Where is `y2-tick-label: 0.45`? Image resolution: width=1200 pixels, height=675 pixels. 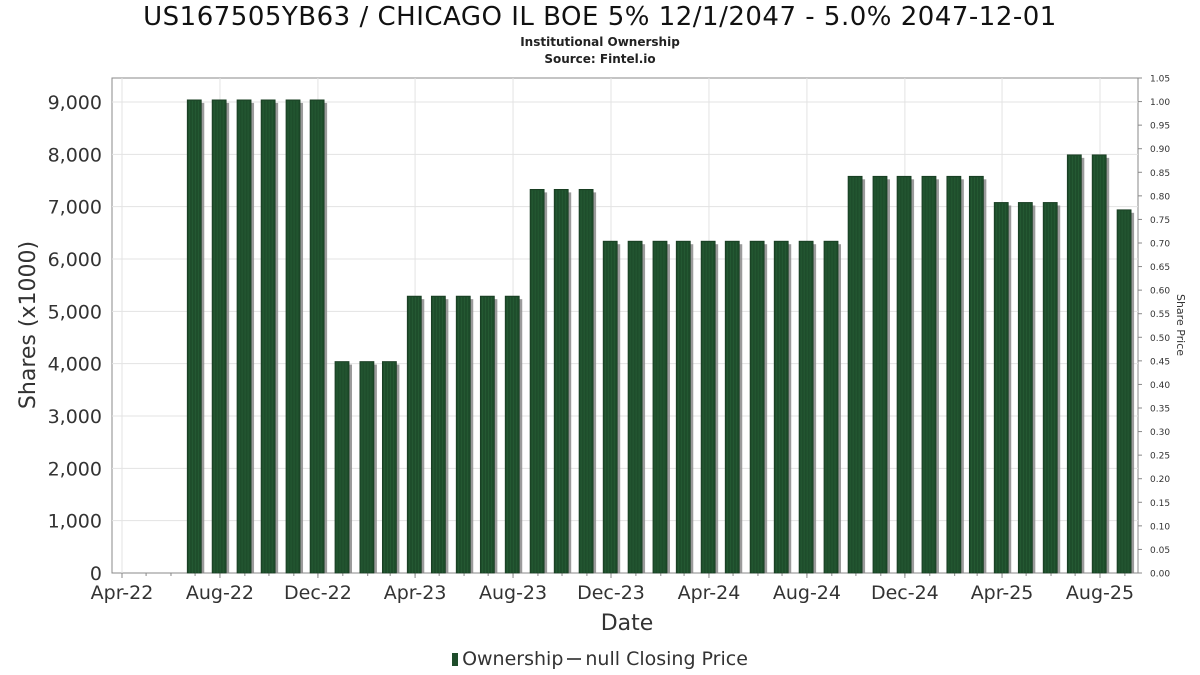
y2-tick-label: 0.45 is located at coordinates (1160, 362).